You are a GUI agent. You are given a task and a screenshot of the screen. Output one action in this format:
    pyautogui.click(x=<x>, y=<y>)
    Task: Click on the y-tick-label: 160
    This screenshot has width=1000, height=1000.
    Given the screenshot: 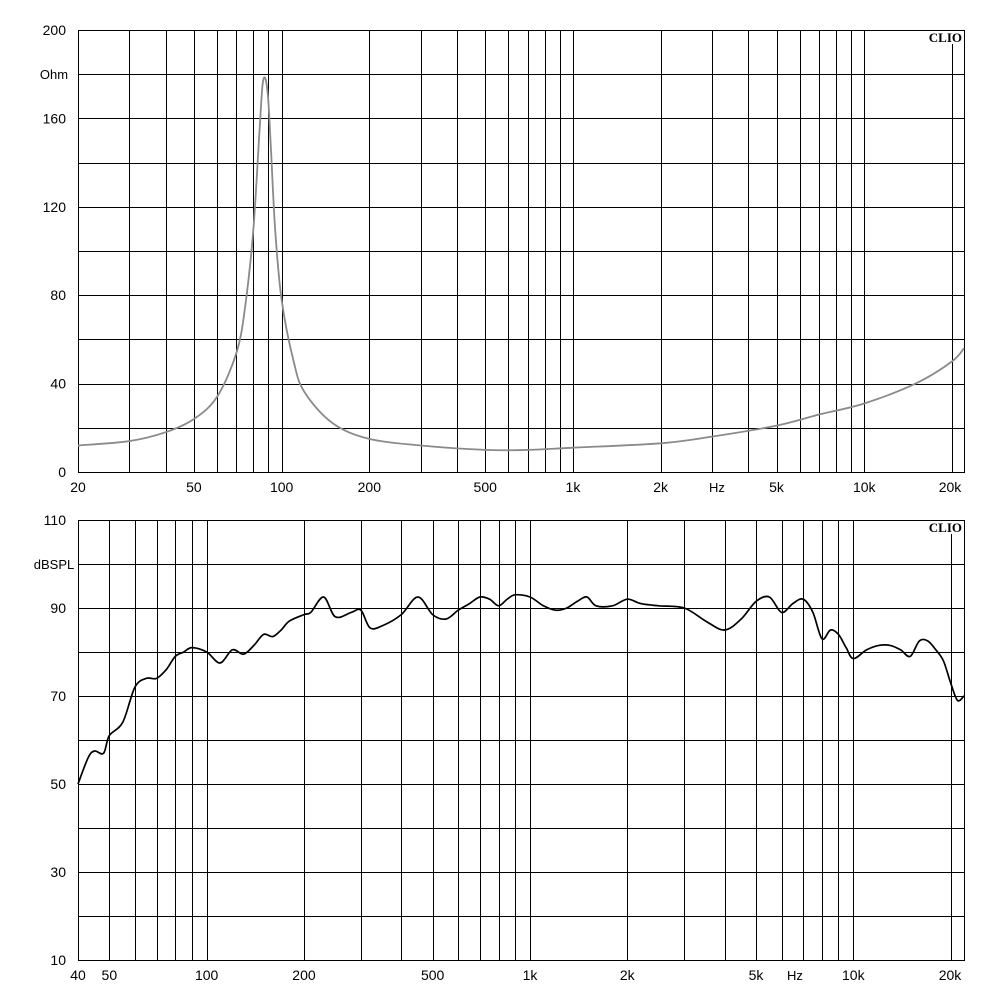 What is the action you would take?
    pyautogui.click(x=55, y=118)
    